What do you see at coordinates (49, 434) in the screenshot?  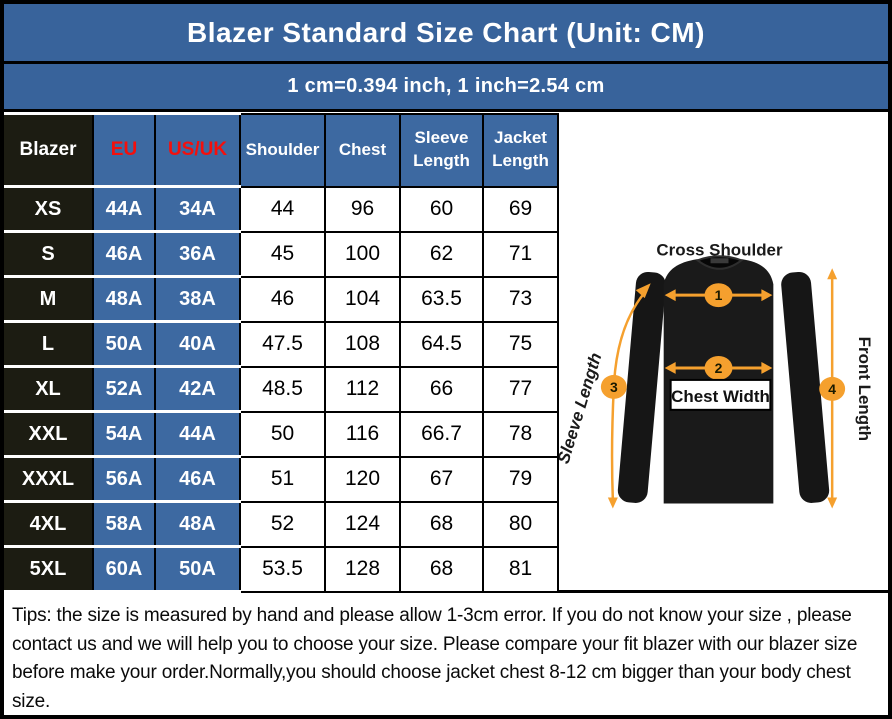 I see `table-cell: XXL` at bounding box center [49, 434].